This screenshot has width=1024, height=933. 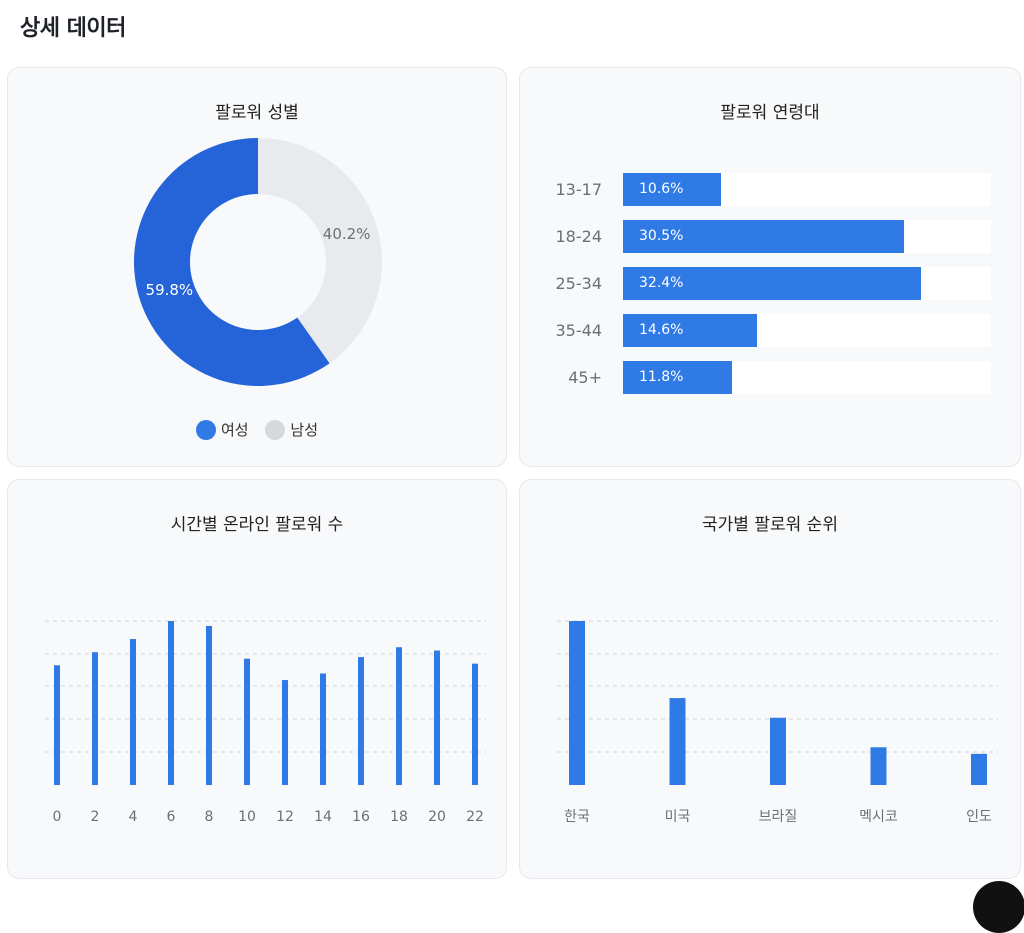 What do you see at coordinates (257, 431) in the screenshot?
I see `gender-legend: 여성 남성` at bounding box center [257, 431].